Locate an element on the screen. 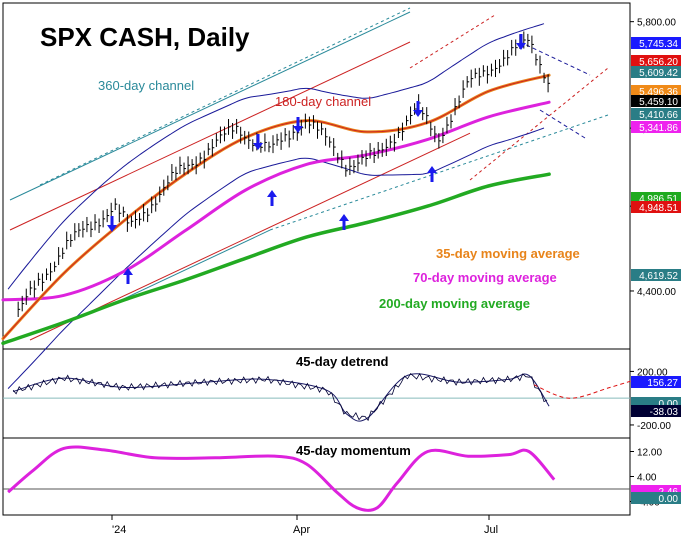  channel-line is located at coordinates (185, 270).